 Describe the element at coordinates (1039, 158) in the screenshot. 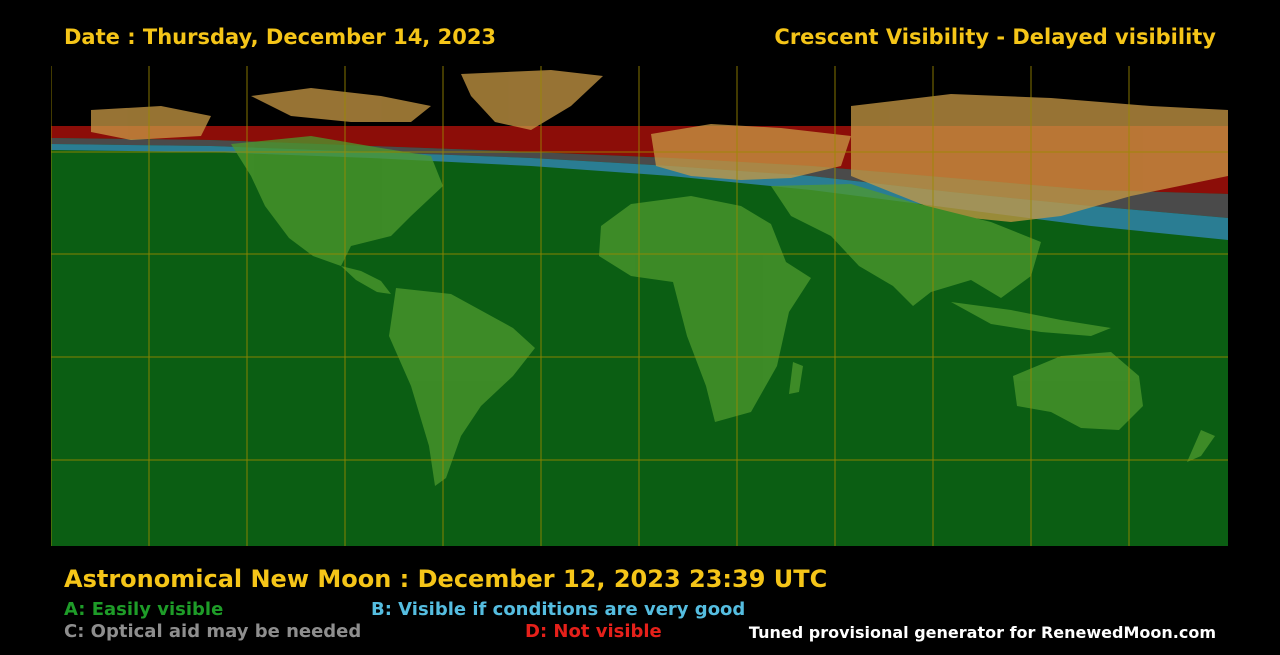

I see `asia-land` at that location.